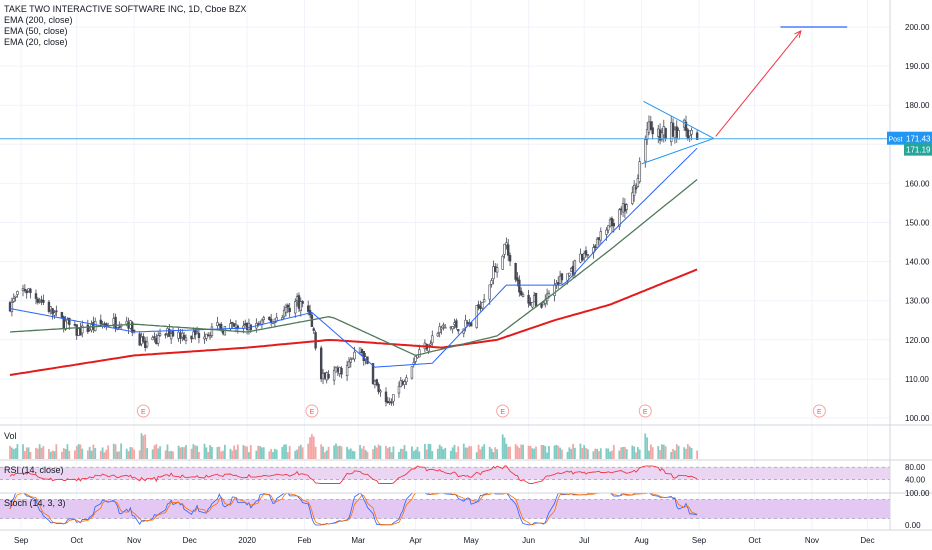 This screenshot has width=932, height=550. Describe the element at coordinates (758, 83) in the screenshot. I see `trend-arrow` at that location.